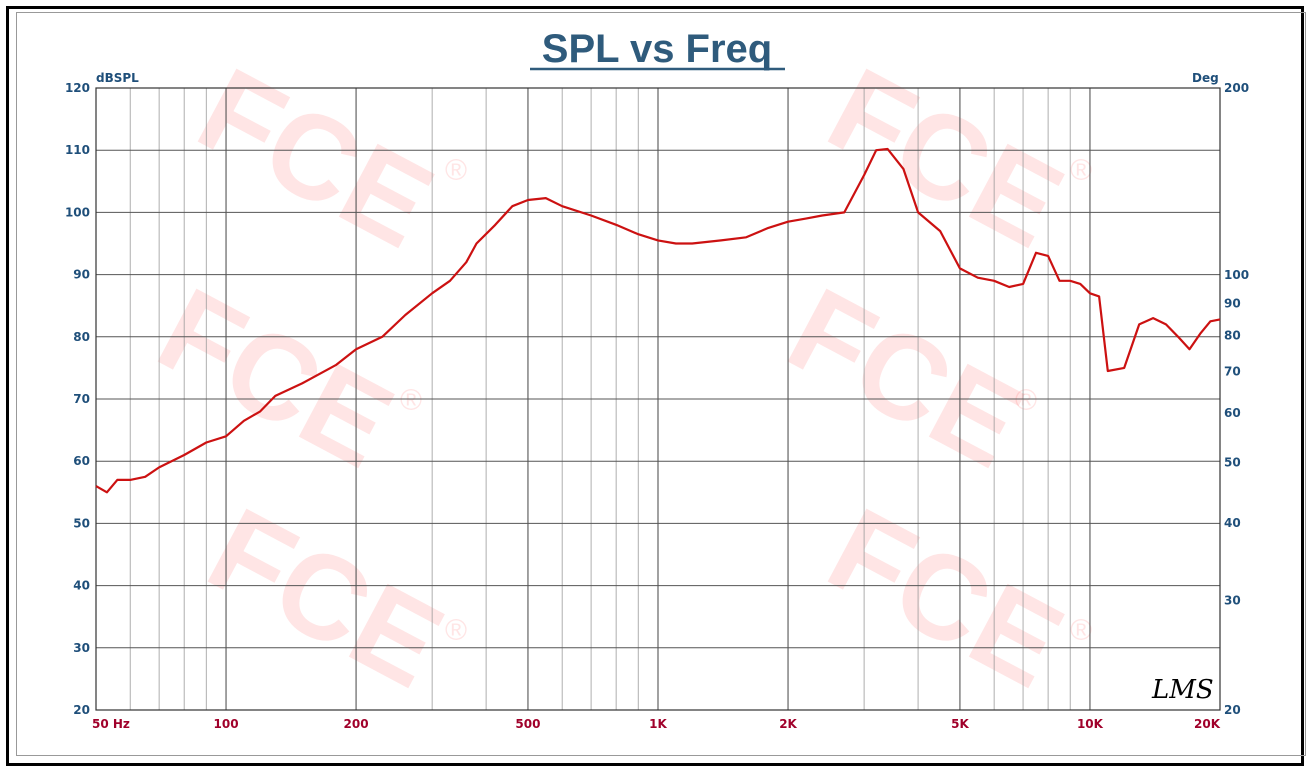 This screenshot has height=776, width=1314. What do you see at coordinates (788, 724) in the screenshot?
I see `x-tick-label: 2K` at bounding box center [788, 724].